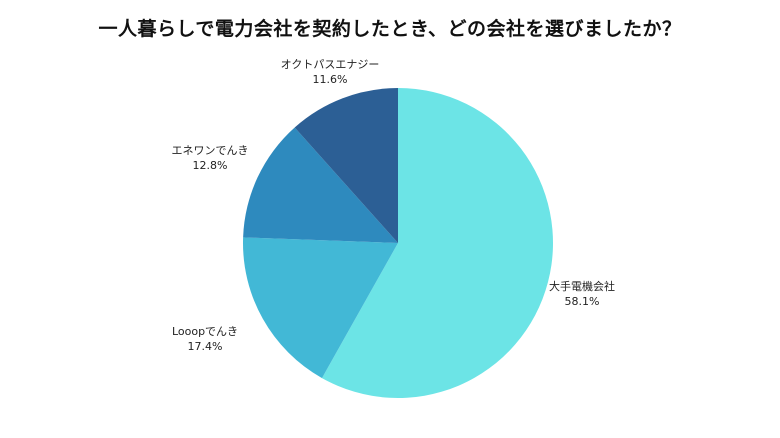 The width and height of the screenshot is (780, 438). I want to click on slice-label-2: エネワンでんき, so click(210, 150).